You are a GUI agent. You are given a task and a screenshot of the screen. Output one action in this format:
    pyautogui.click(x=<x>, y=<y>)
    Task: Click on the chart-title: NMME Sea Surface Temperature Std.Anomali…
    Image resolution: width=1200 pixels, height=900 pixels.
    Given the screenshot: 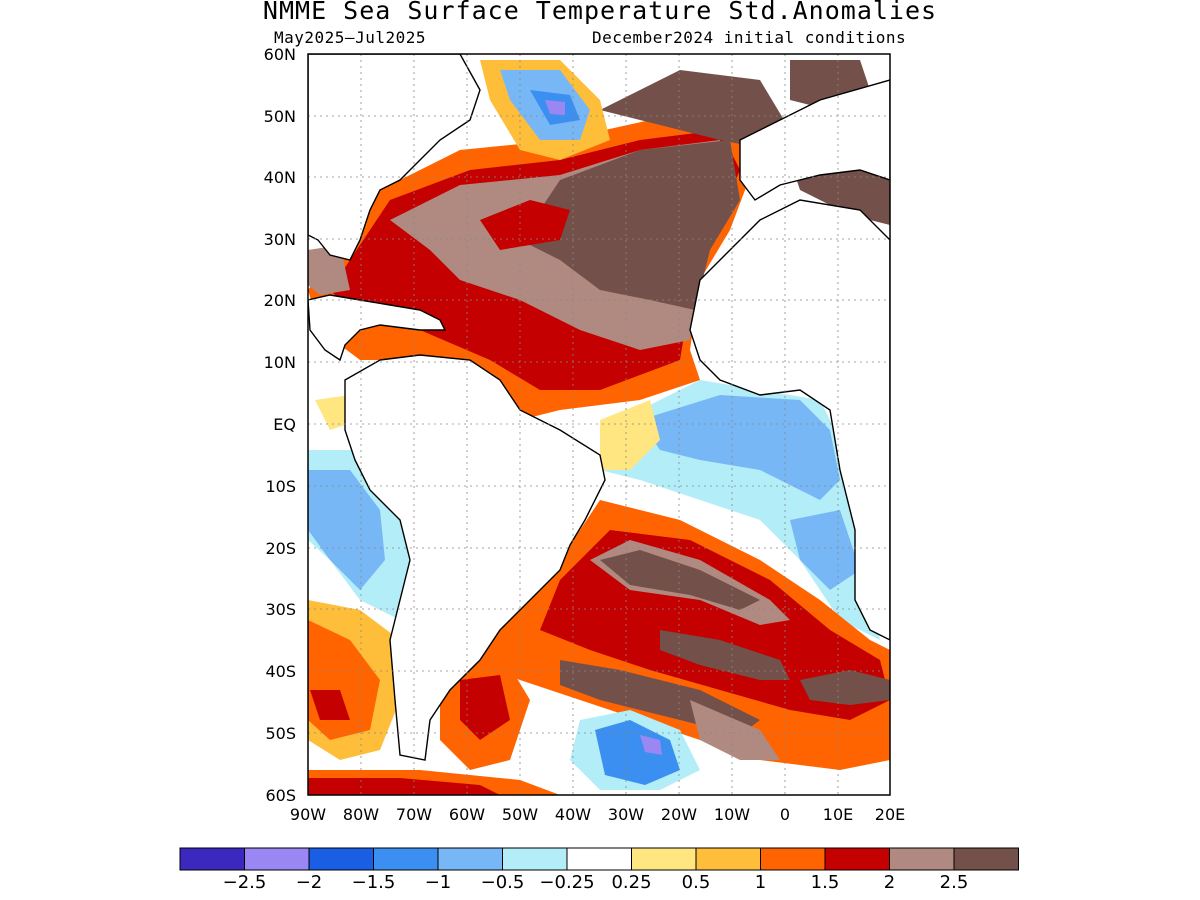 What is the action you would take?
    pyautogui.click(x=600, y=12)
    